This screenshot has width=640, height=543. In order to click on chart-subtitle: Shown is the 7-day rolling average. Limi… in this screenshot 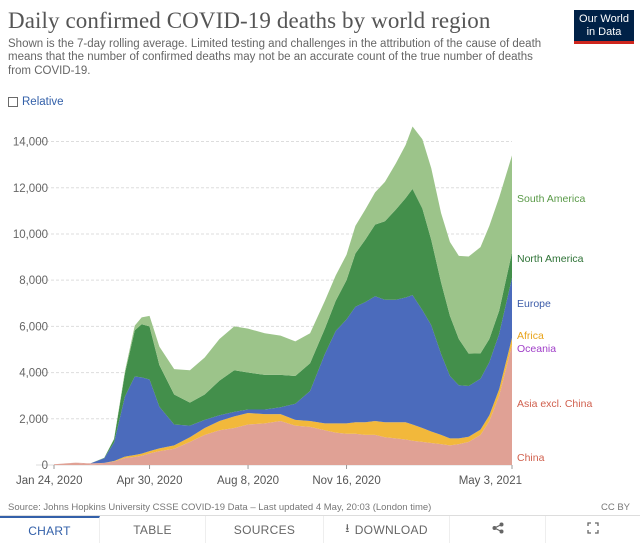, I will do `click(275, 57)`.